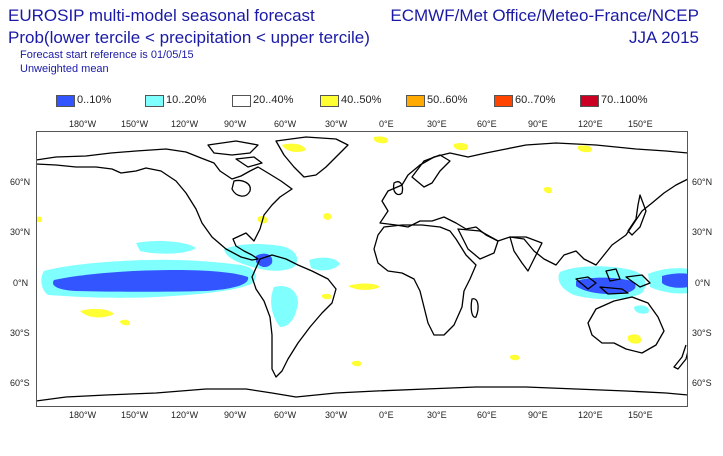 This screenshot has height=456, width=723. What do you see at coordinates (590, 415) in the screenshot?
I see `lon-label-bottom: 120°E` at bounding box center [590, 415].